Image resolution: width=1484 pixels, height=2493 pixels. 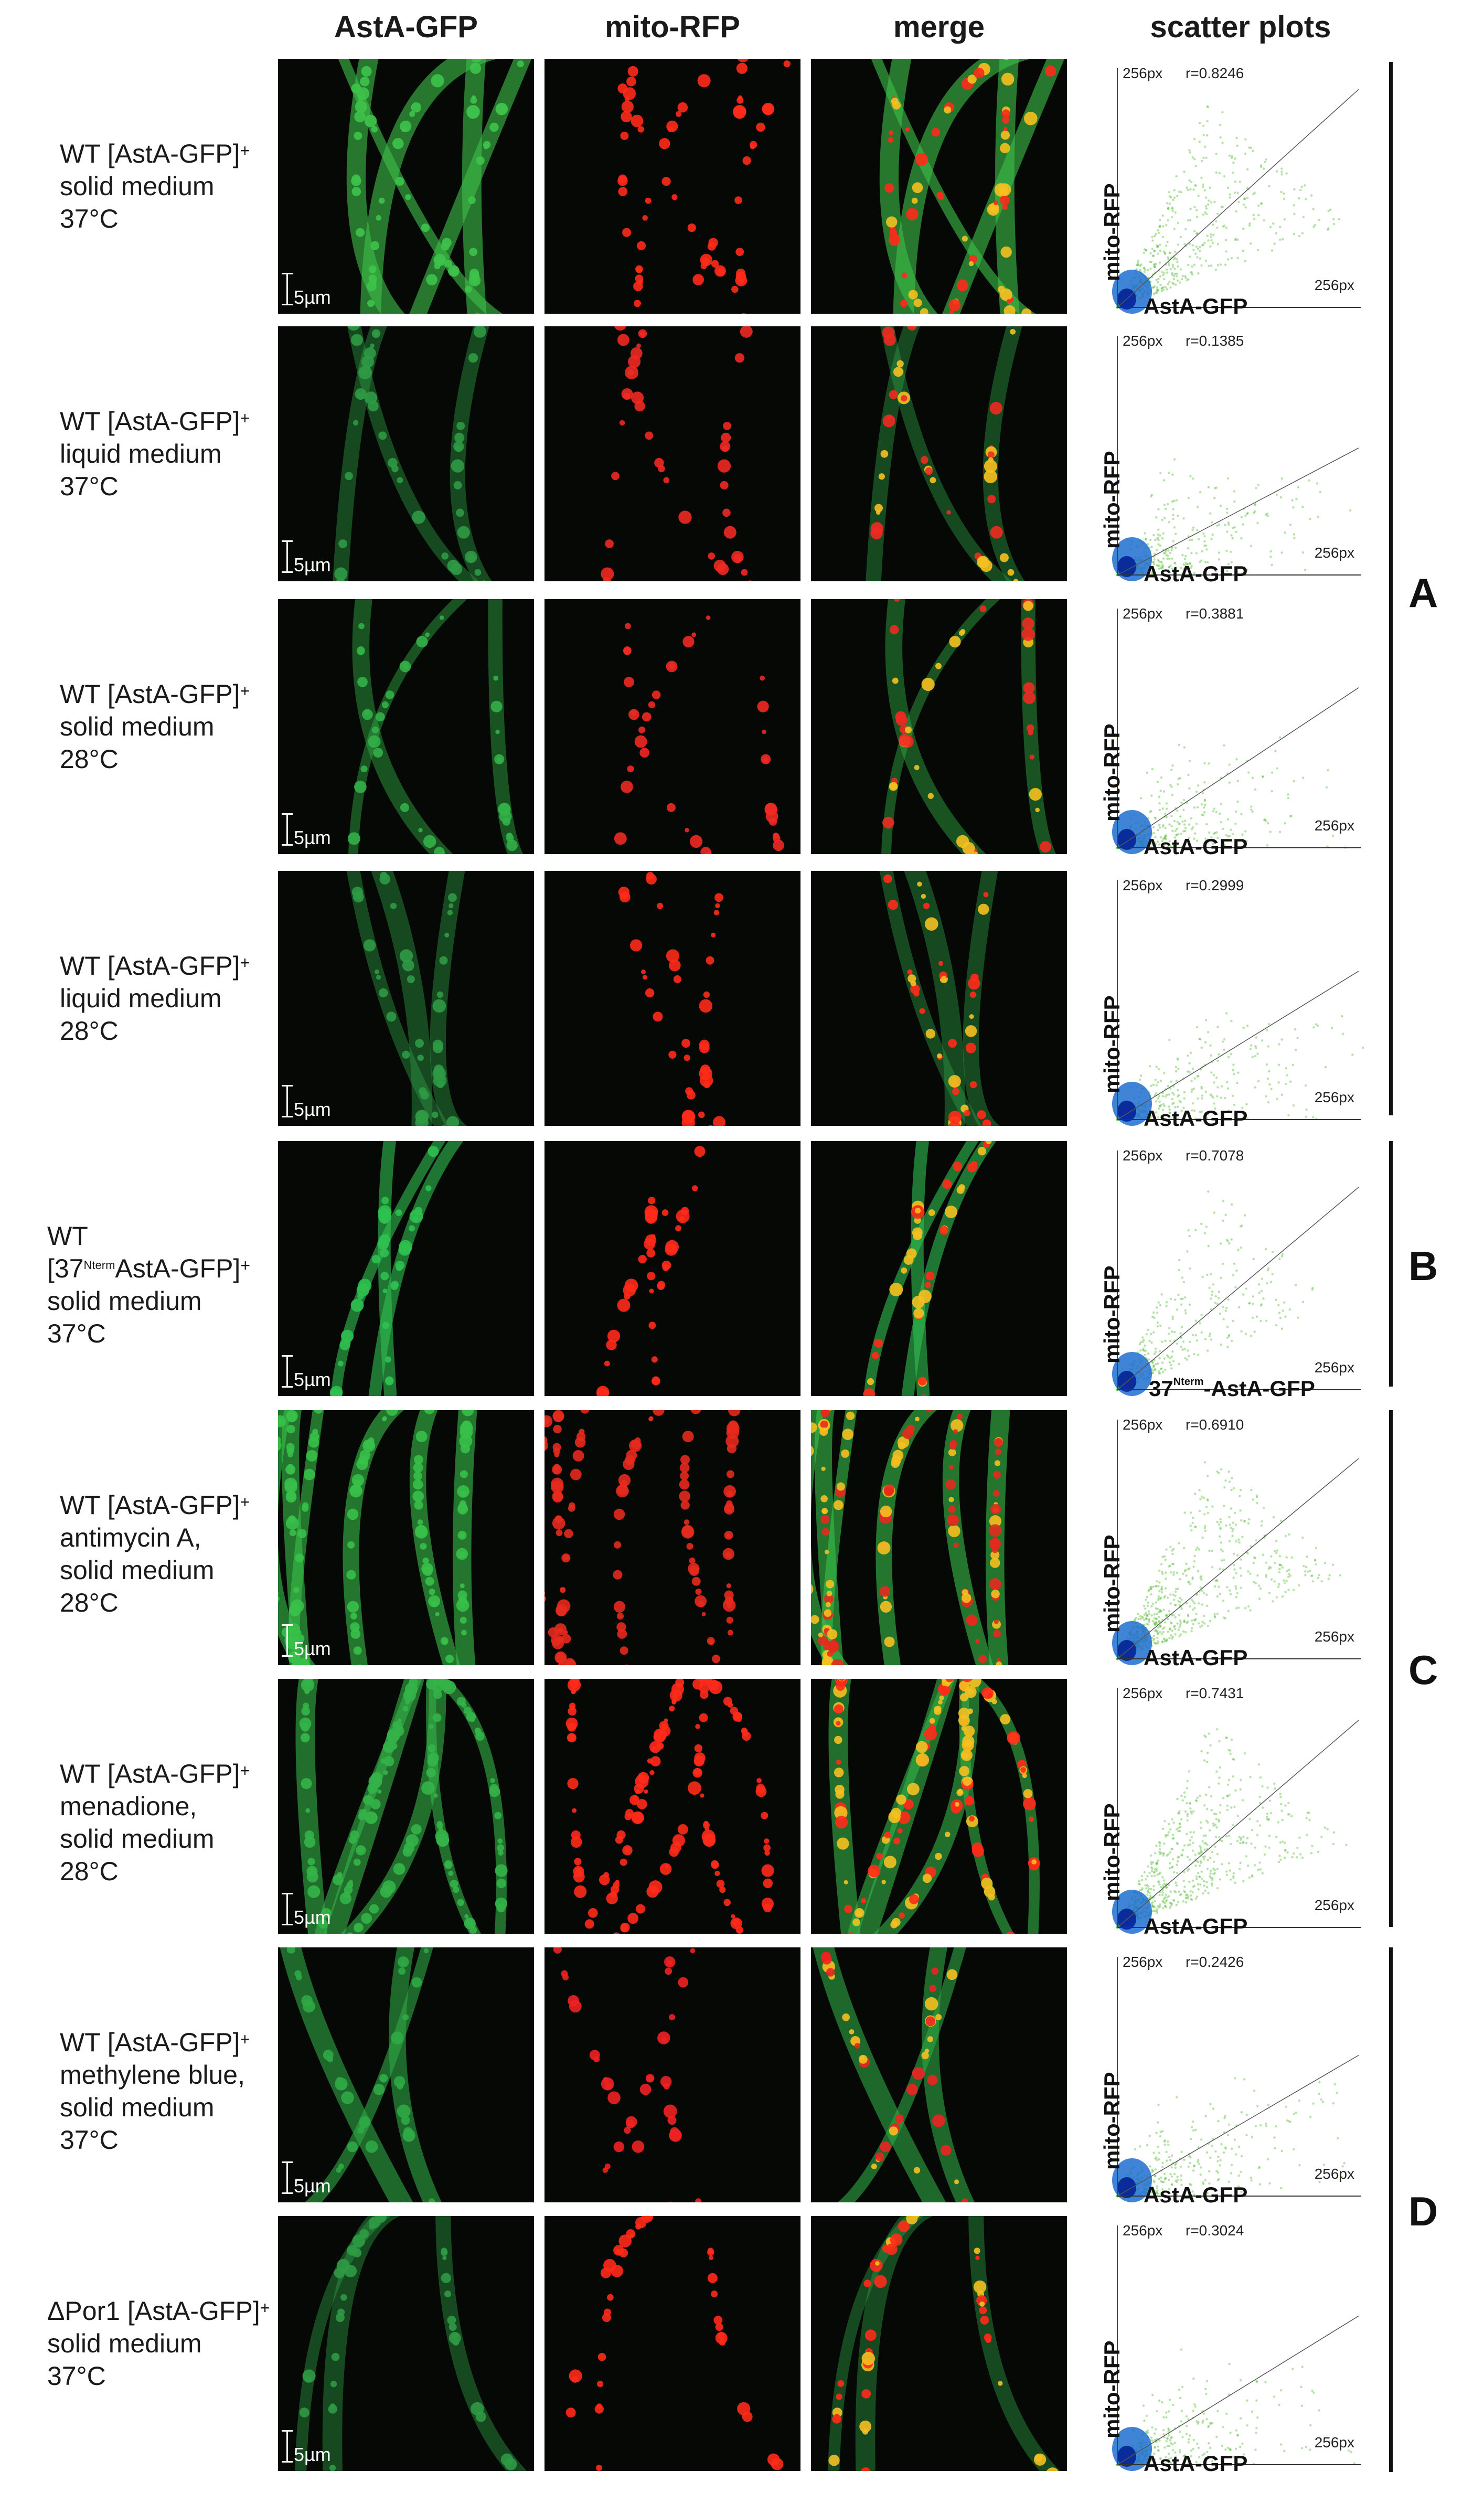 What do you see at coordinates (1215, 2231) in the screenshot?
I see `correlation-value: r=0.3024` at bounding box center [1215, 2231].